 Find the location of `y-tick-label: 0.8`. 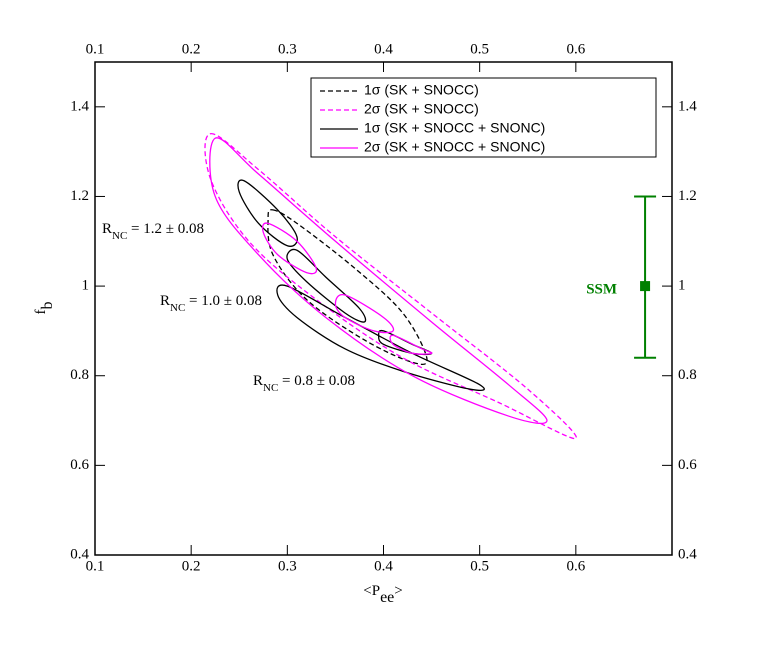

y-tick-label: 0.8 is located at coordinates (79, 375).